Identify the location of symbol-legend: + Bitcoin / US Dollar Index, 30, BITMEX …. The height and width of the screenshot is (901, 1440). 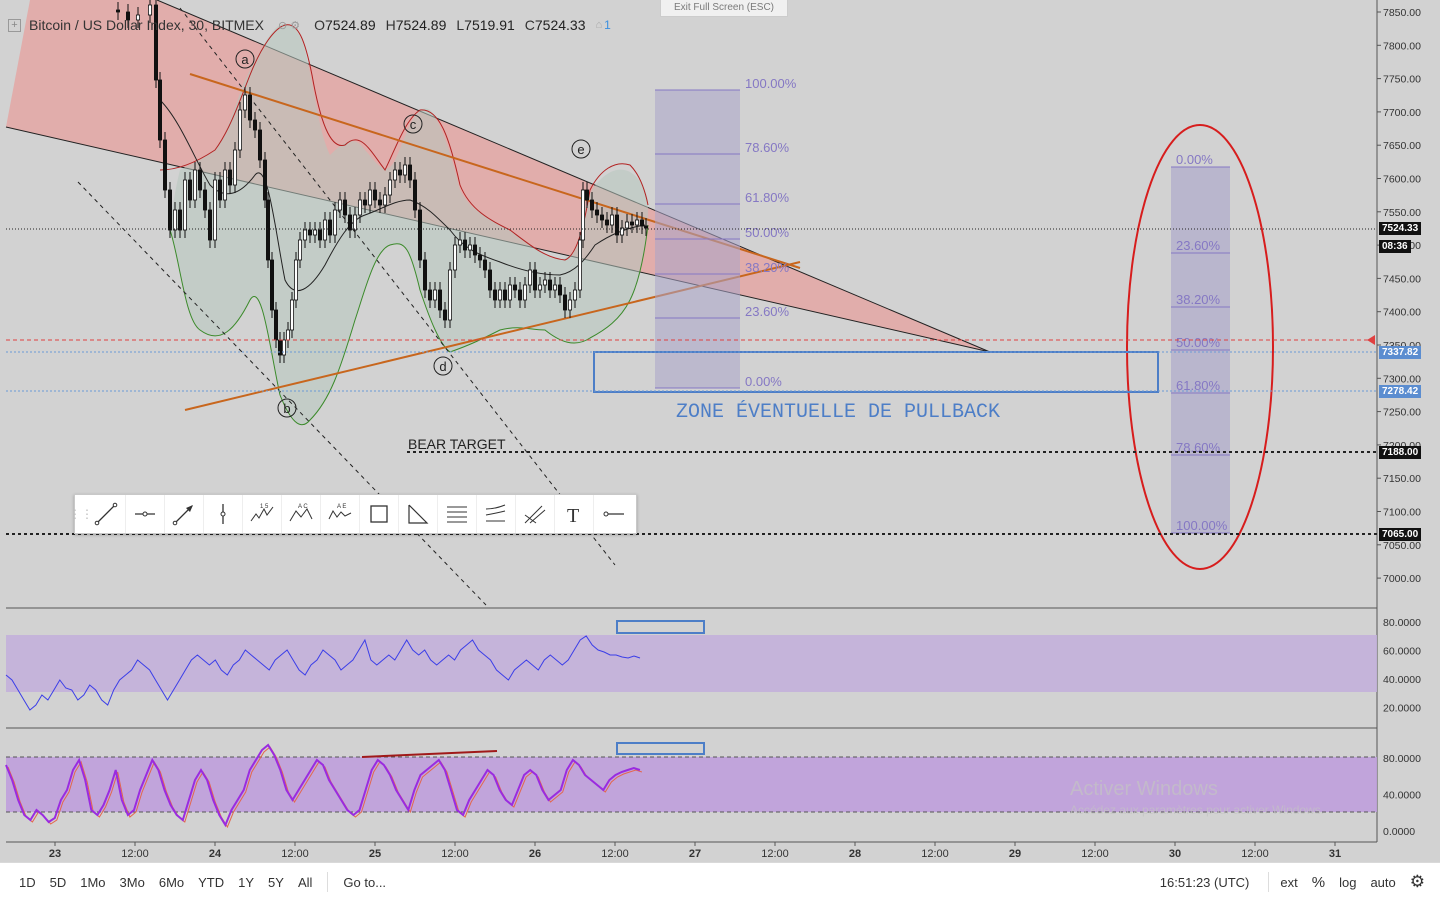
(312, 25).